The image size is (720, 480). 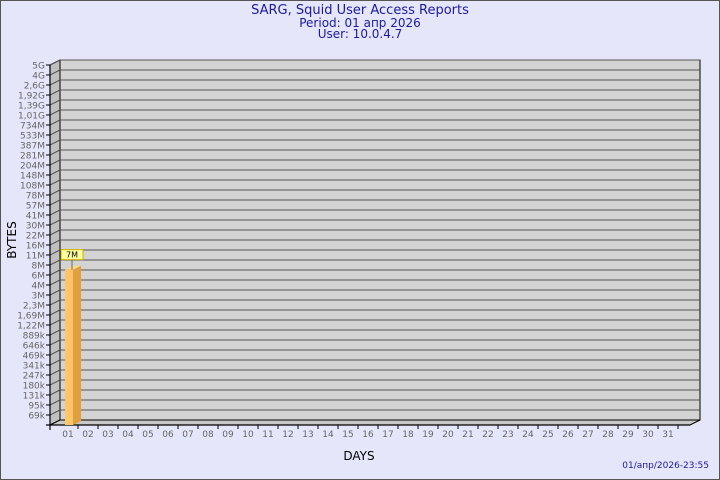 I want to click on x-tick-label: 24, so click(x=528, y=435).